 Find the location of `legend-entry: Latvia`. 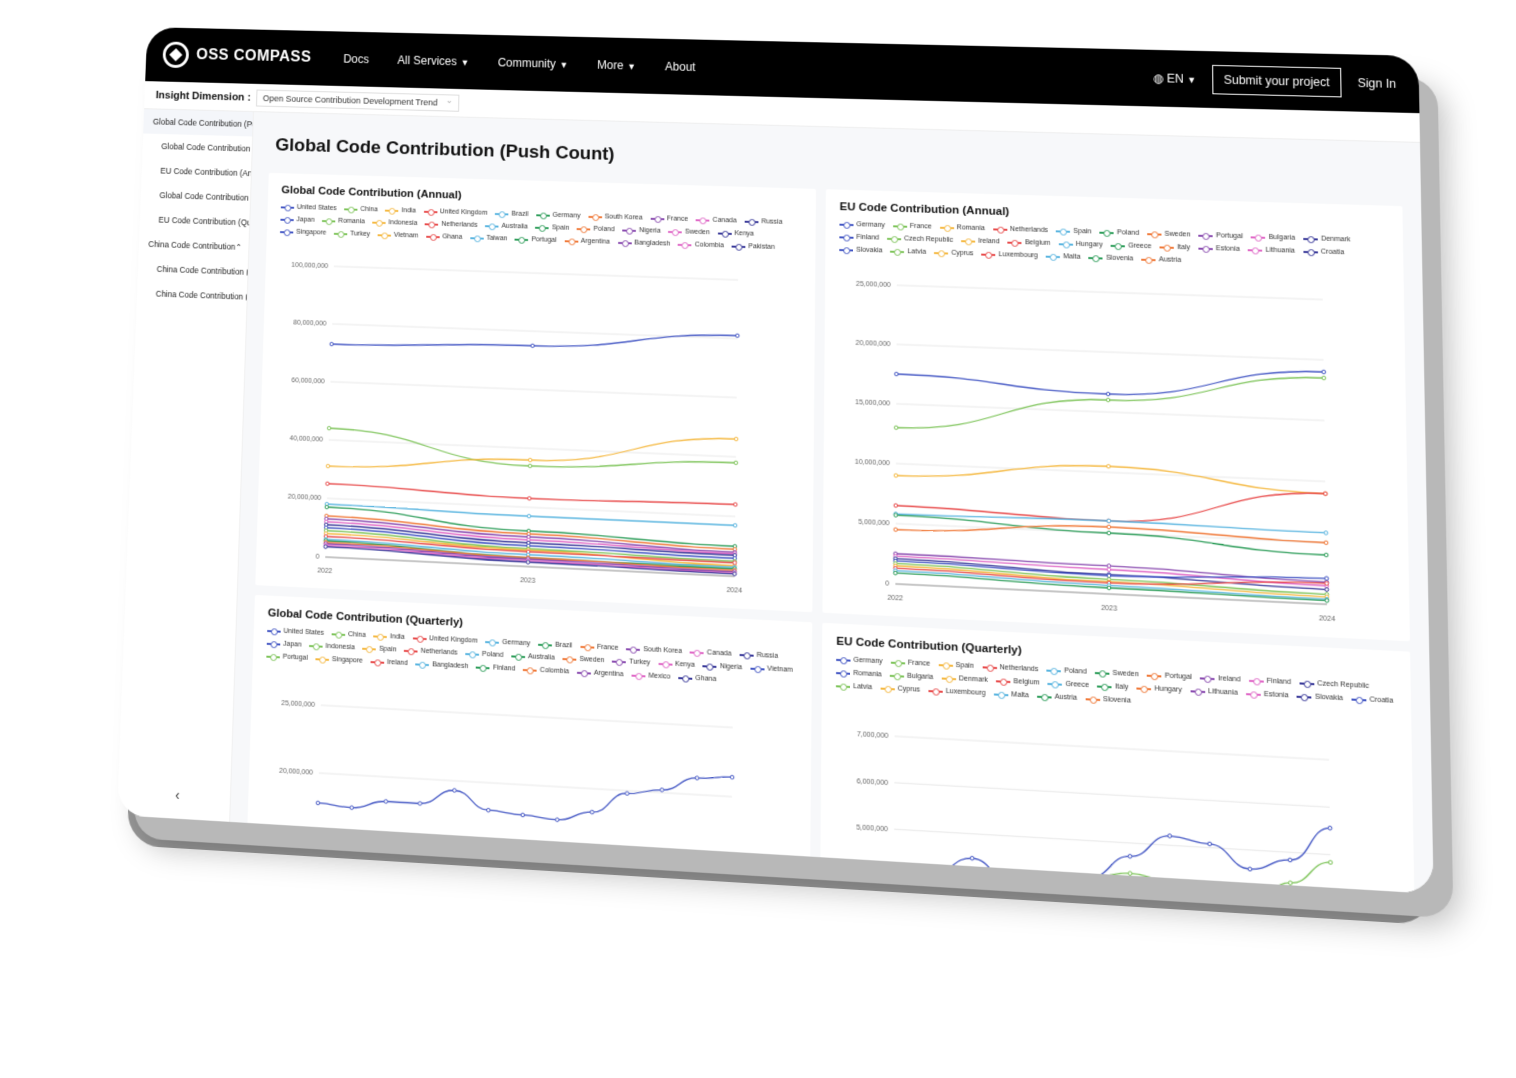

legend-entry: Latvia is located at coordinates (853, 686).